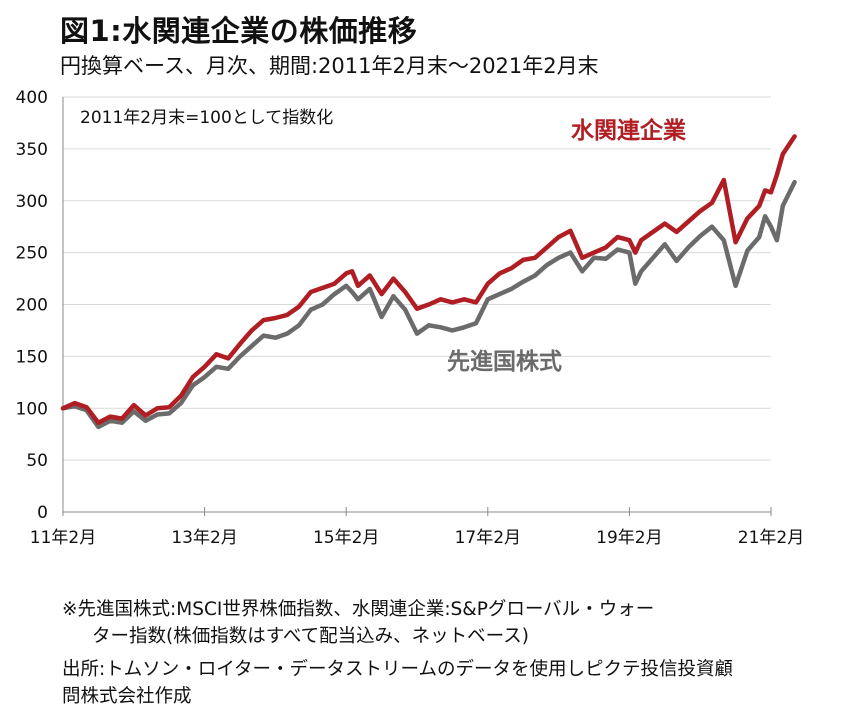  Describe the element at coordinates (63, 538) in the screenshot. I see `x-tick-label: 11年2月` at that location.